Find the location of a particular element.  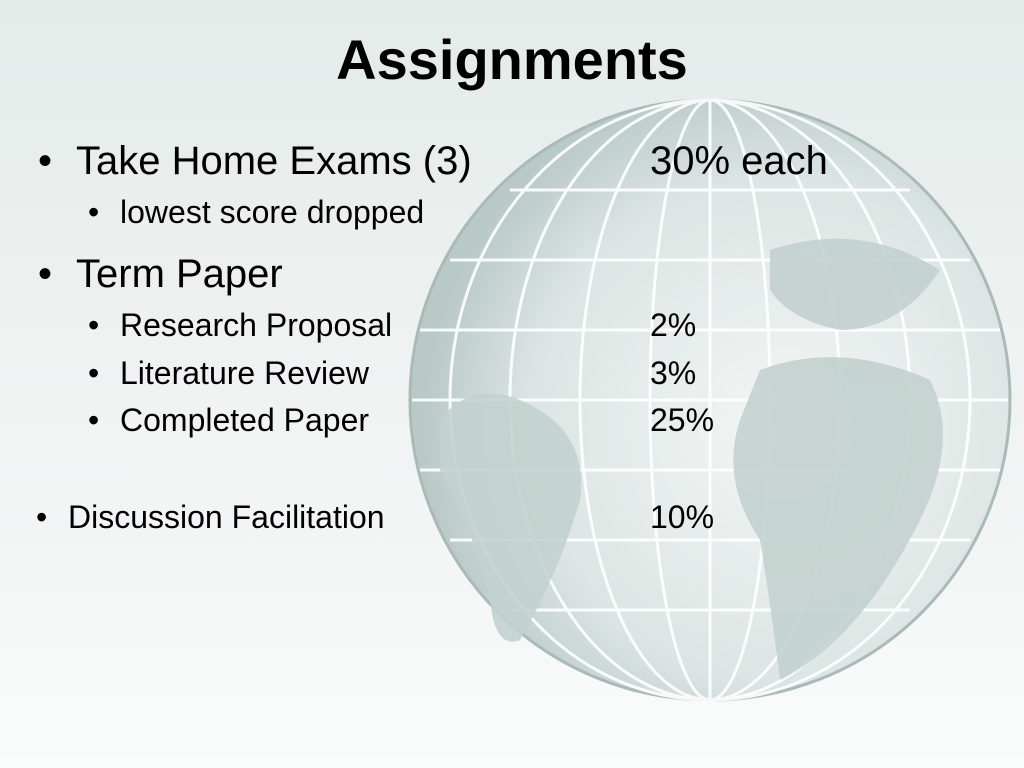

item-label: Term Paper is located at coordinates (179, 274).